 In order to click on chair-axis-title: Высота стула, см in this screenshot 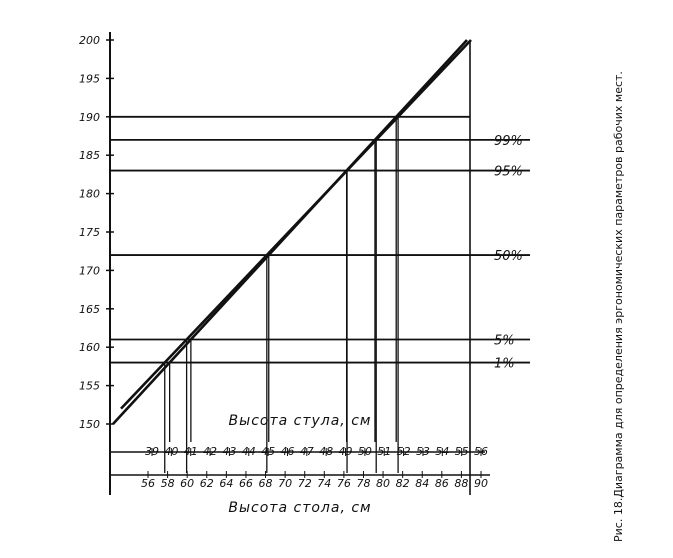, I will do `click(300, 421)`.